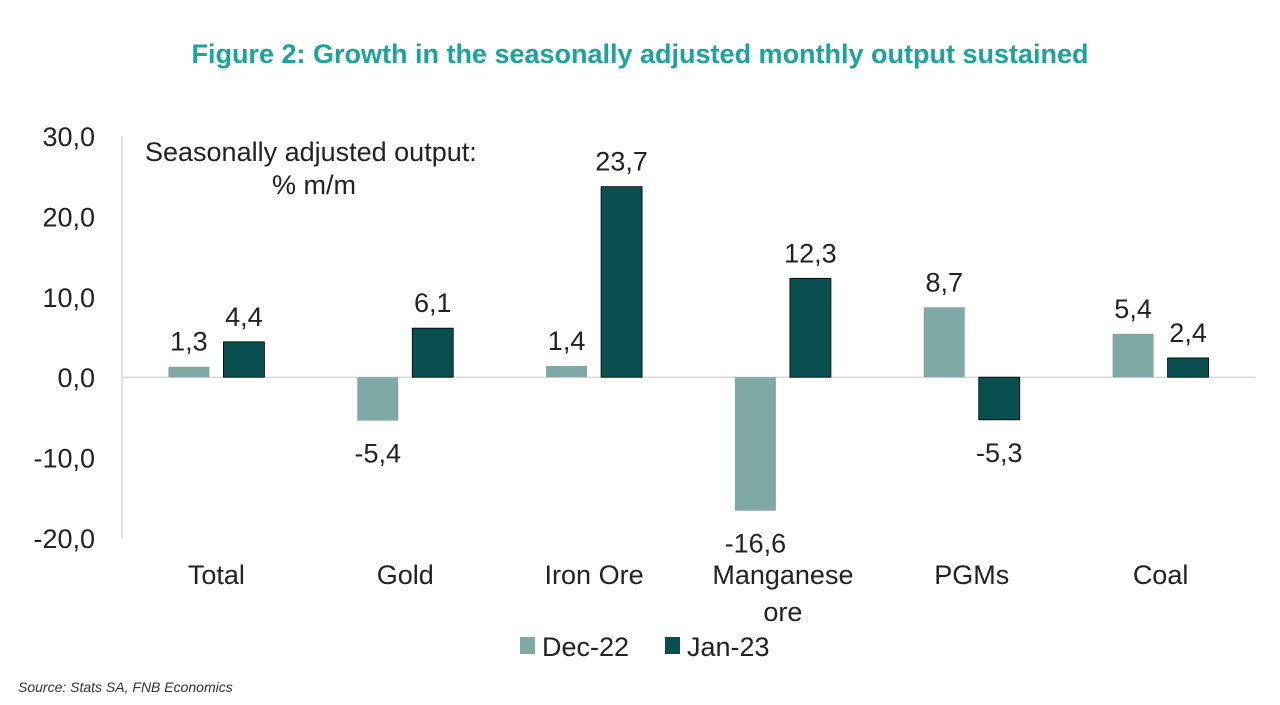  Describe the element at coordinates (433, 303) in the screenshot. I see `data-label: 6,1` at that location.